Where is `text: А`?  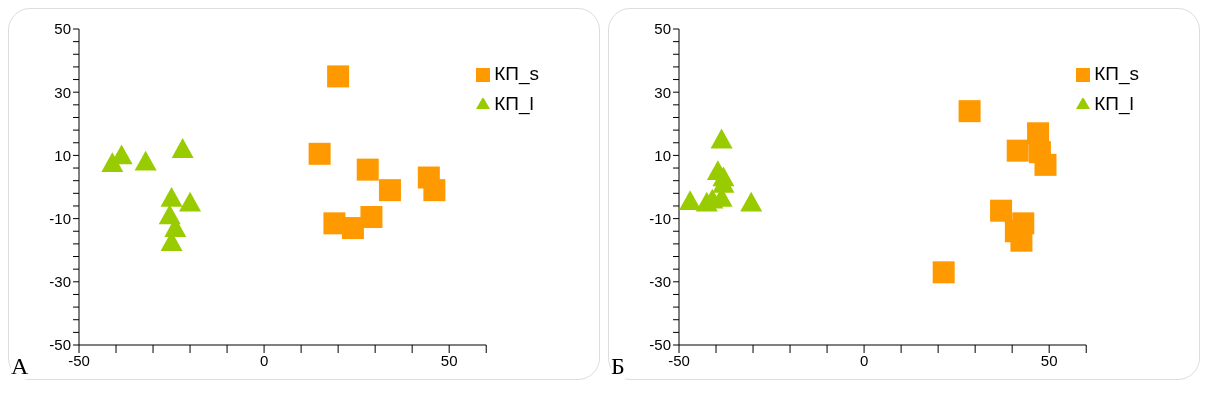 text: А is located at coordinates (20, 366).